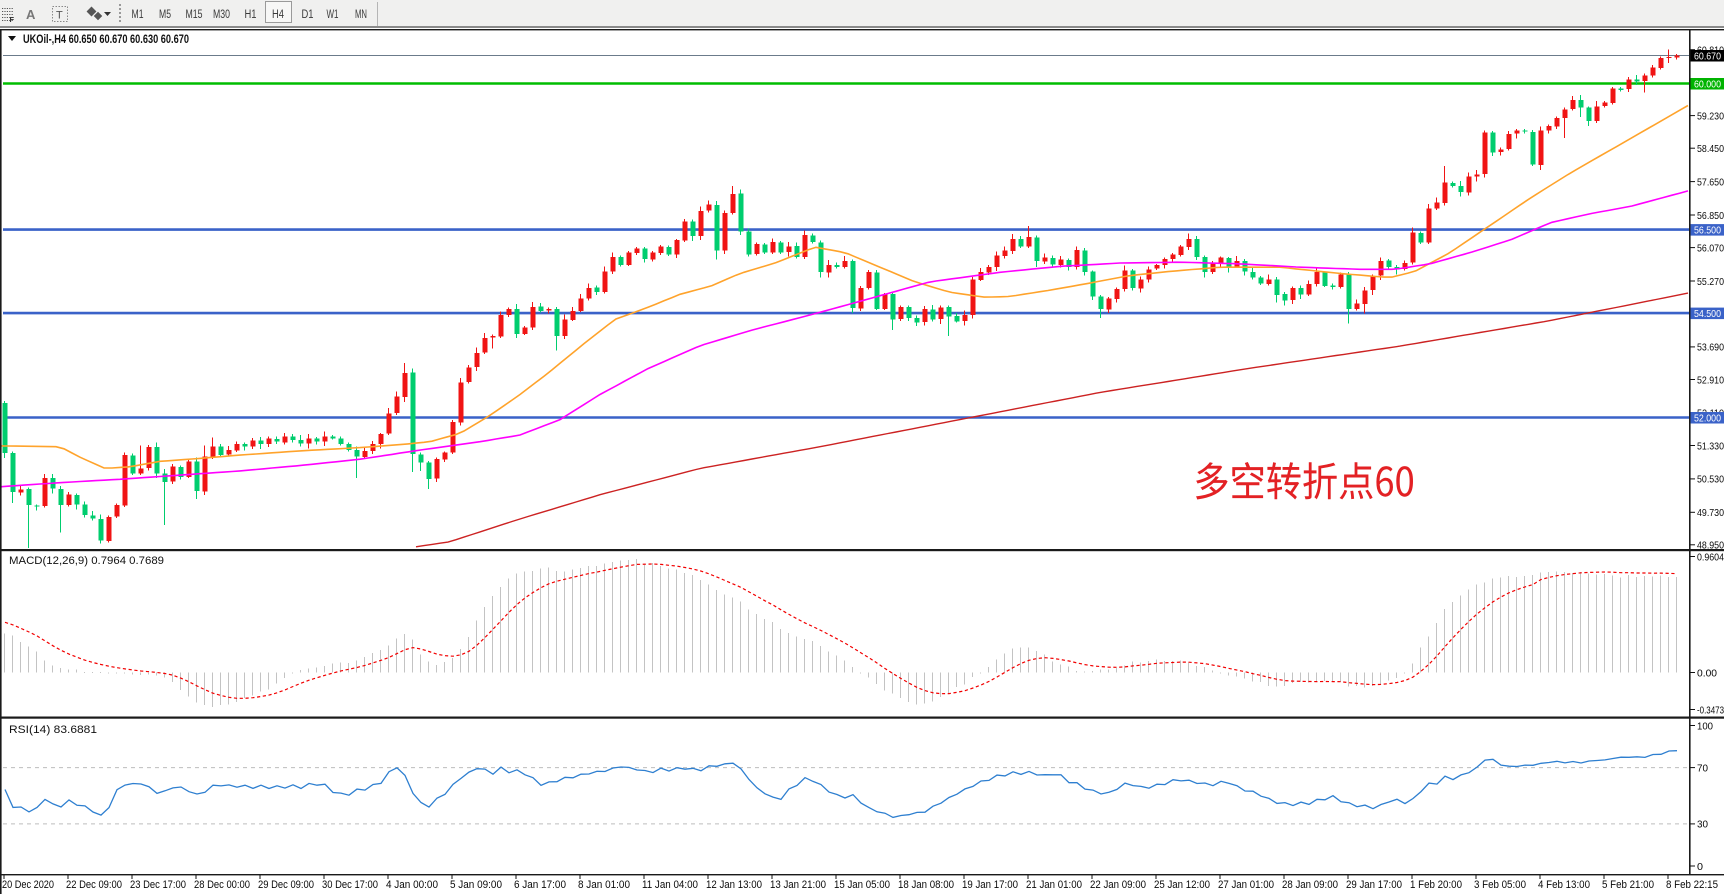 Image resolution: width=1724 pixels, height=894 pixels. Describe the element at coordinates (308, 15) in the screenshot. I see `svg-text: D1` at that location.